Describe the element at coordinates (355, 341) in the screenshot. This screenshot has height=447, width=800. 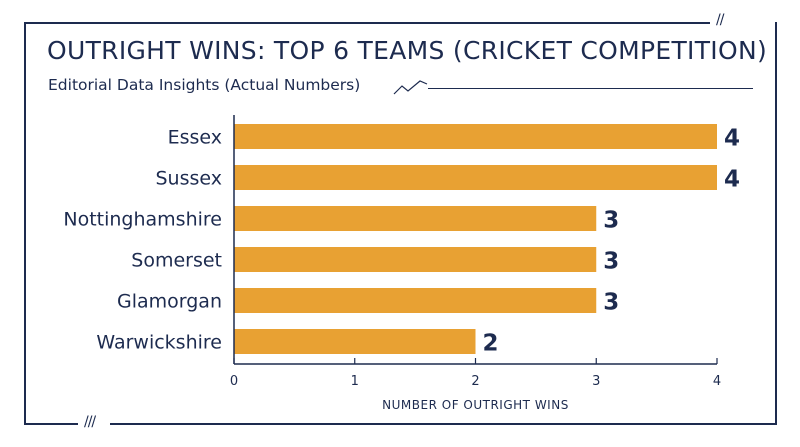
I see `bar-warwickshire` at that location.